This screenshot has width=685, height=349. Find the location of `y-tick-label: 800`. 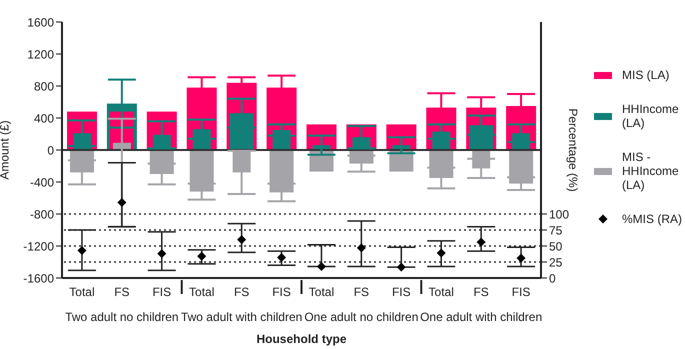

y-tick-label: 800 is located at coordinates (44, 86).